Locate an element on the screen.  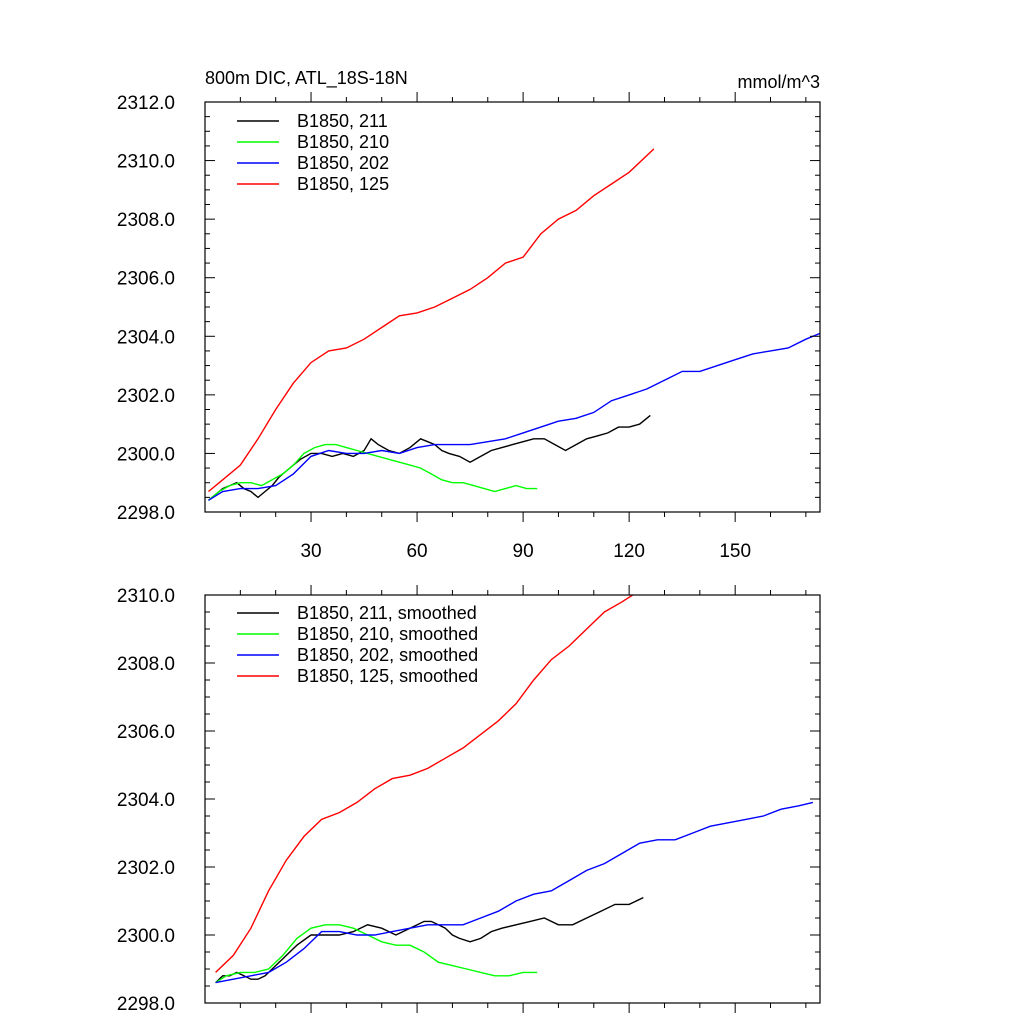
legend-label: B1850, 125, smoothed is located at coordinates (387, 676).